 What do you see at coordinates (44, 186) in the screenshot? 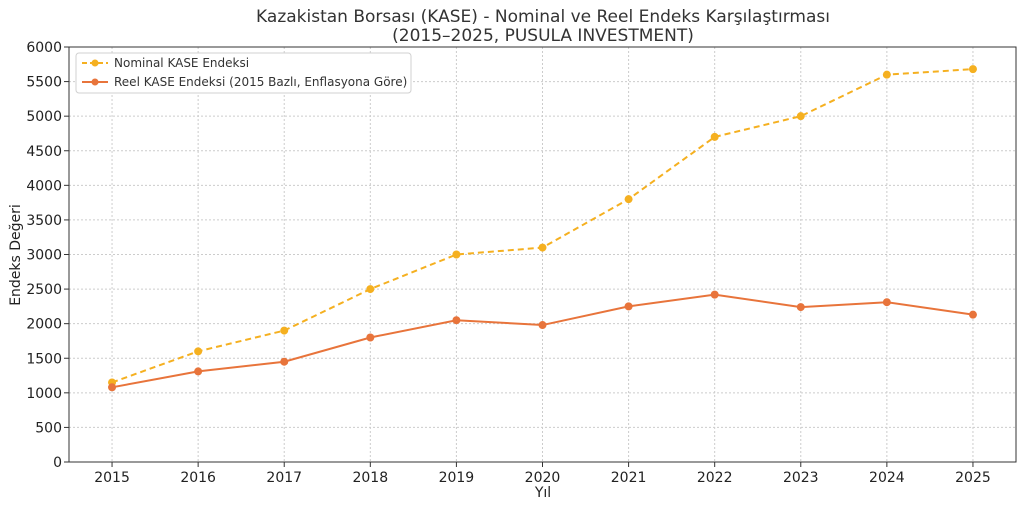
I see `y-tick-label: 4000` at bounding box center [44, 186].